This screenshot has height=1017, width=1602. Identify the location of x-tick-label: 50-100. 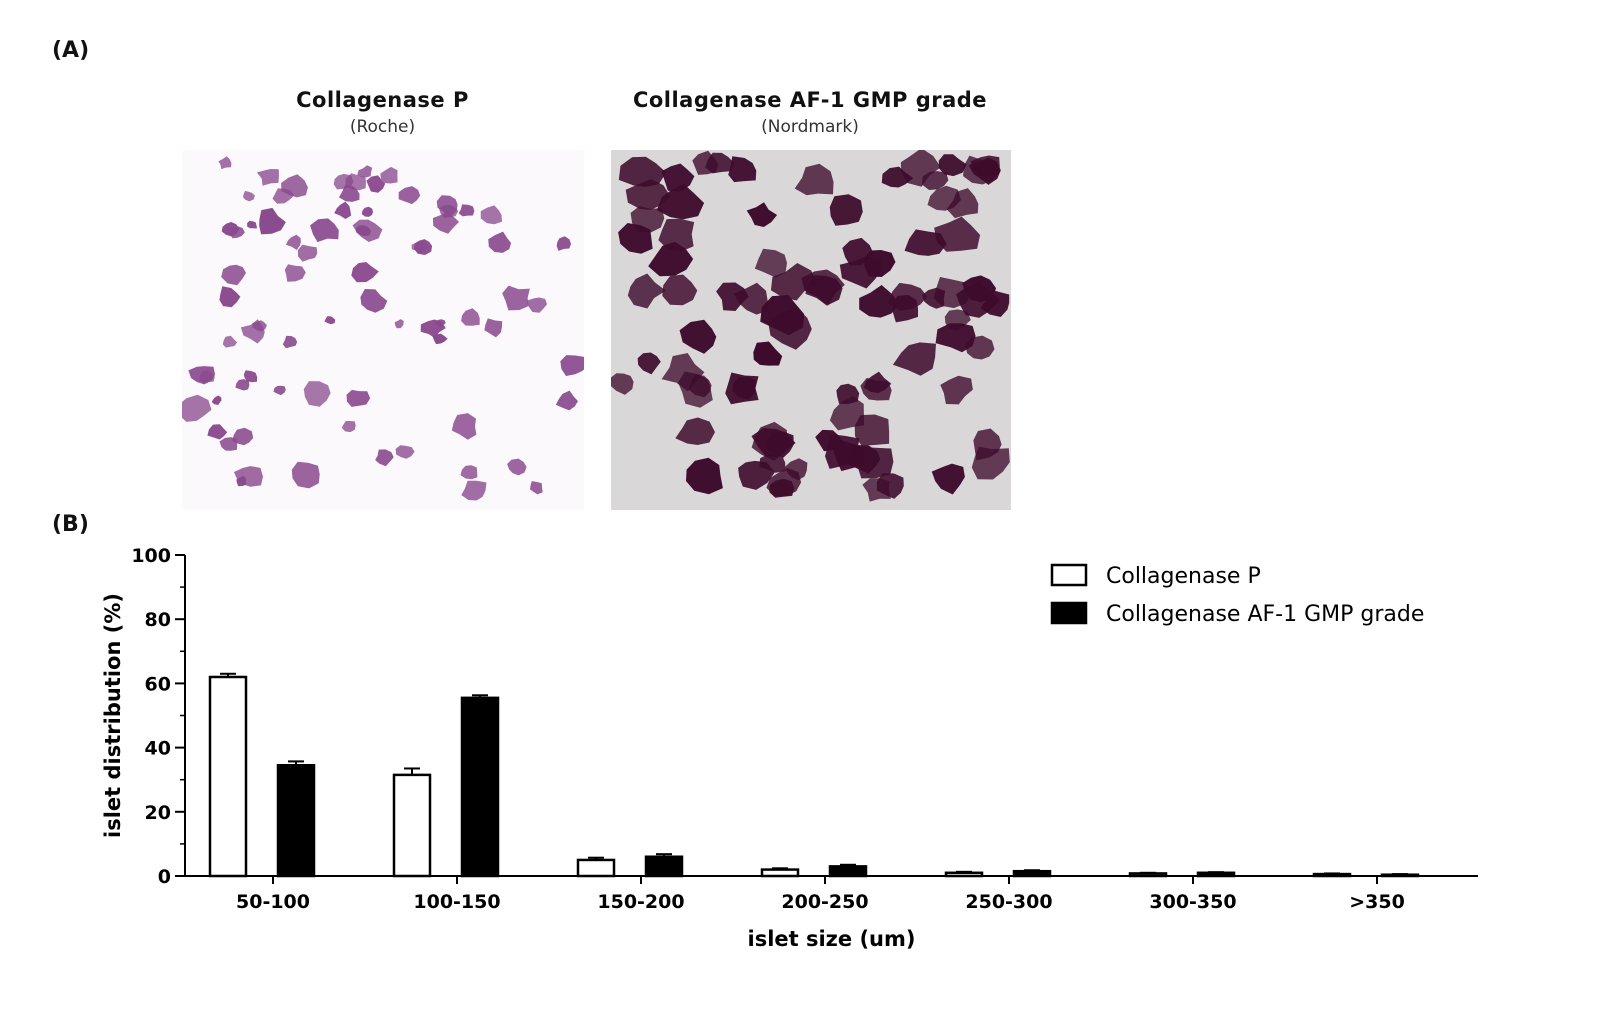
(273, 902).